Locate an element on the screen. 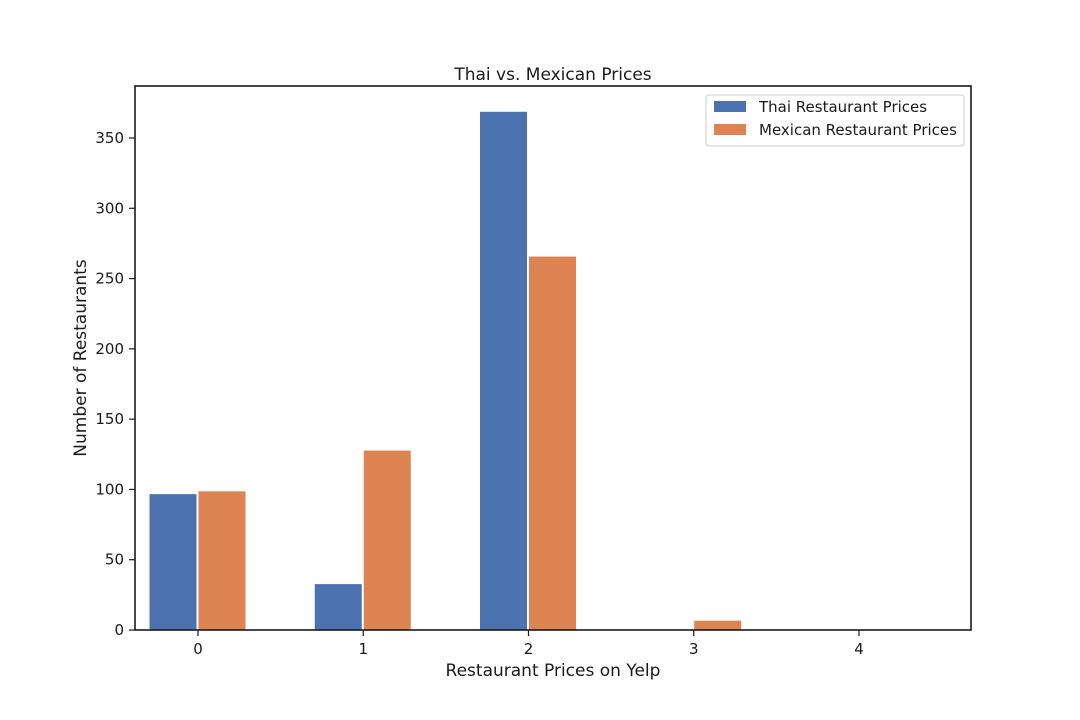 This screenshot has height=720, width=1080. x-tick-label: 1 is located at coordinates (363, 649).